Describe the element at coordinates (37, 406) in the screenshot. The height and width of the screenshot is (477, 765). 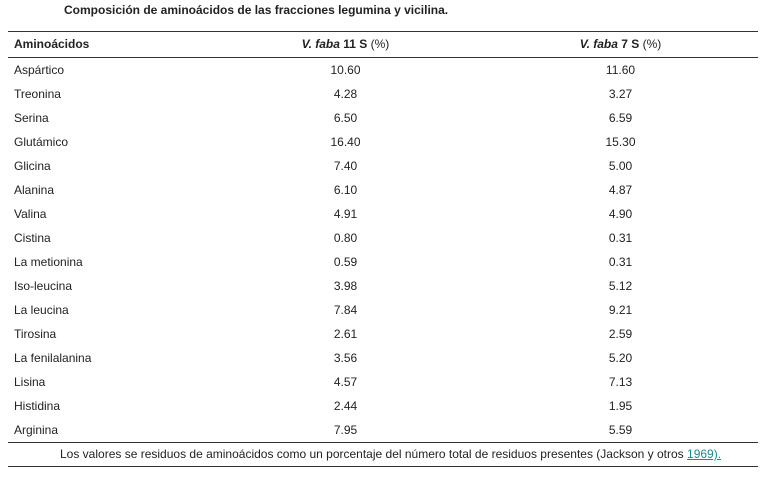
I see `aminoacid-name-cell: Histidina` at that location.